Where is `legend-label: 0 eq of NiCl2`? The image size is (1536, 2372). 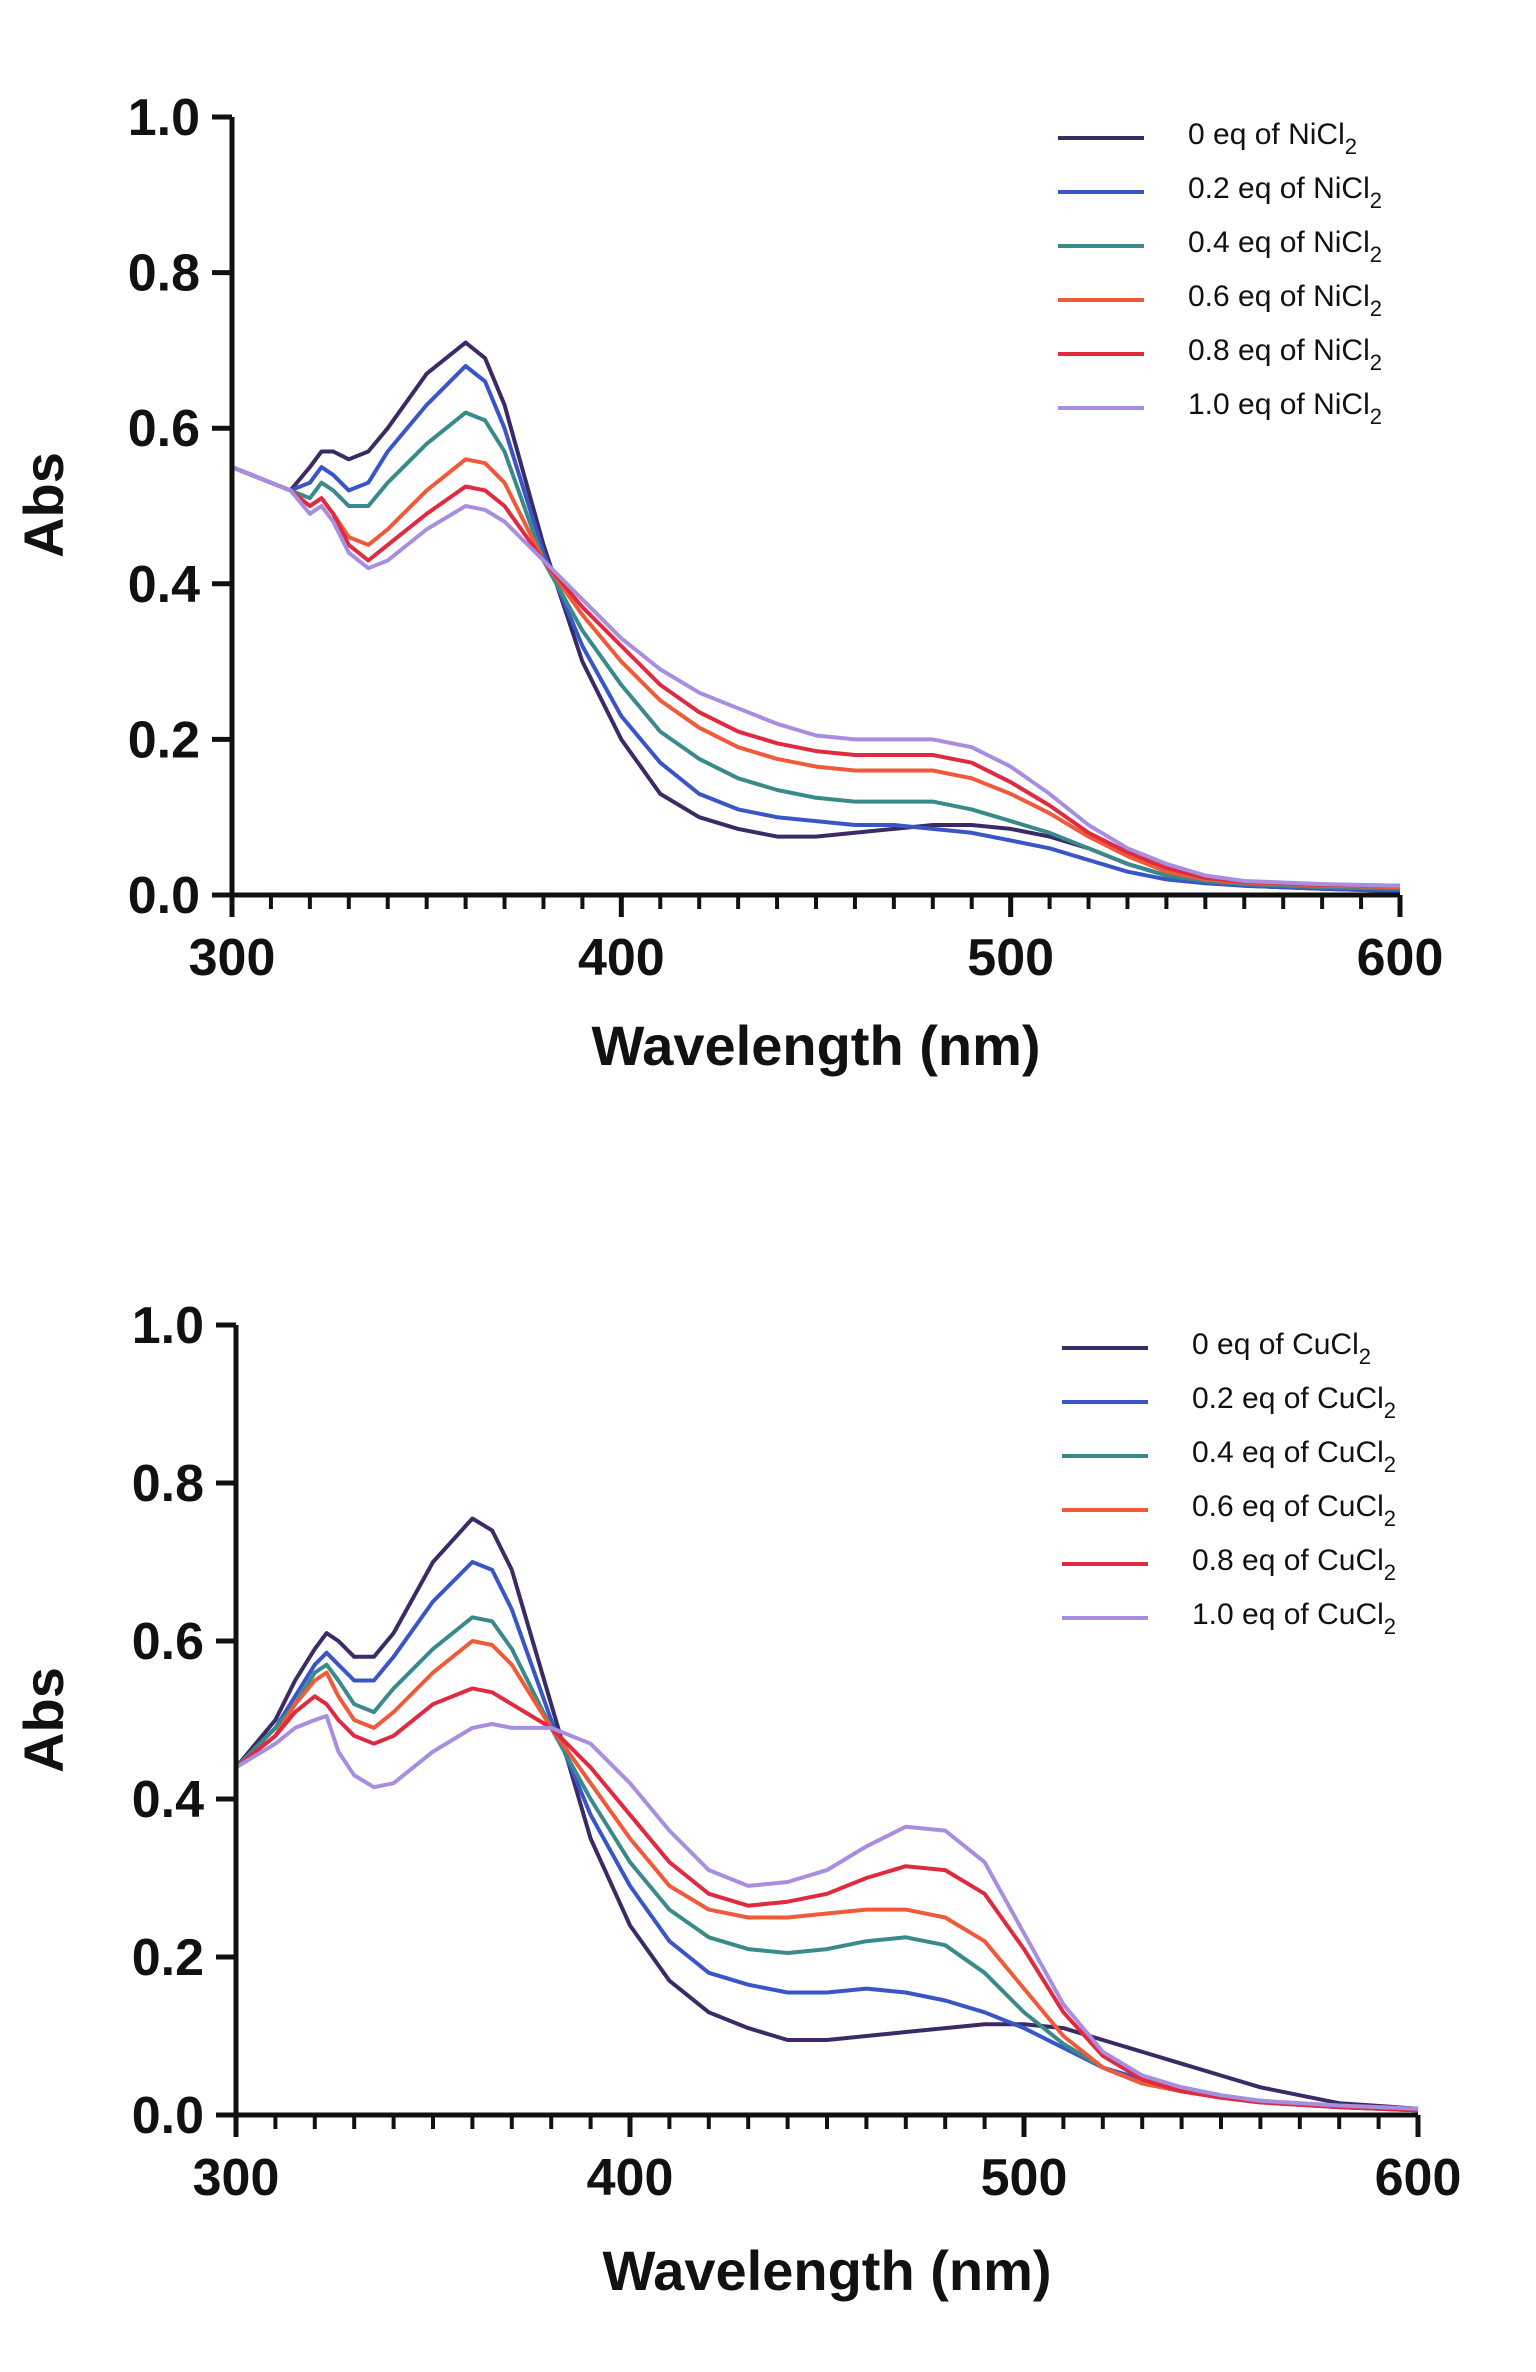
legend-label: 0 eq of NiCl2 is located at coordinates (1272, 138).